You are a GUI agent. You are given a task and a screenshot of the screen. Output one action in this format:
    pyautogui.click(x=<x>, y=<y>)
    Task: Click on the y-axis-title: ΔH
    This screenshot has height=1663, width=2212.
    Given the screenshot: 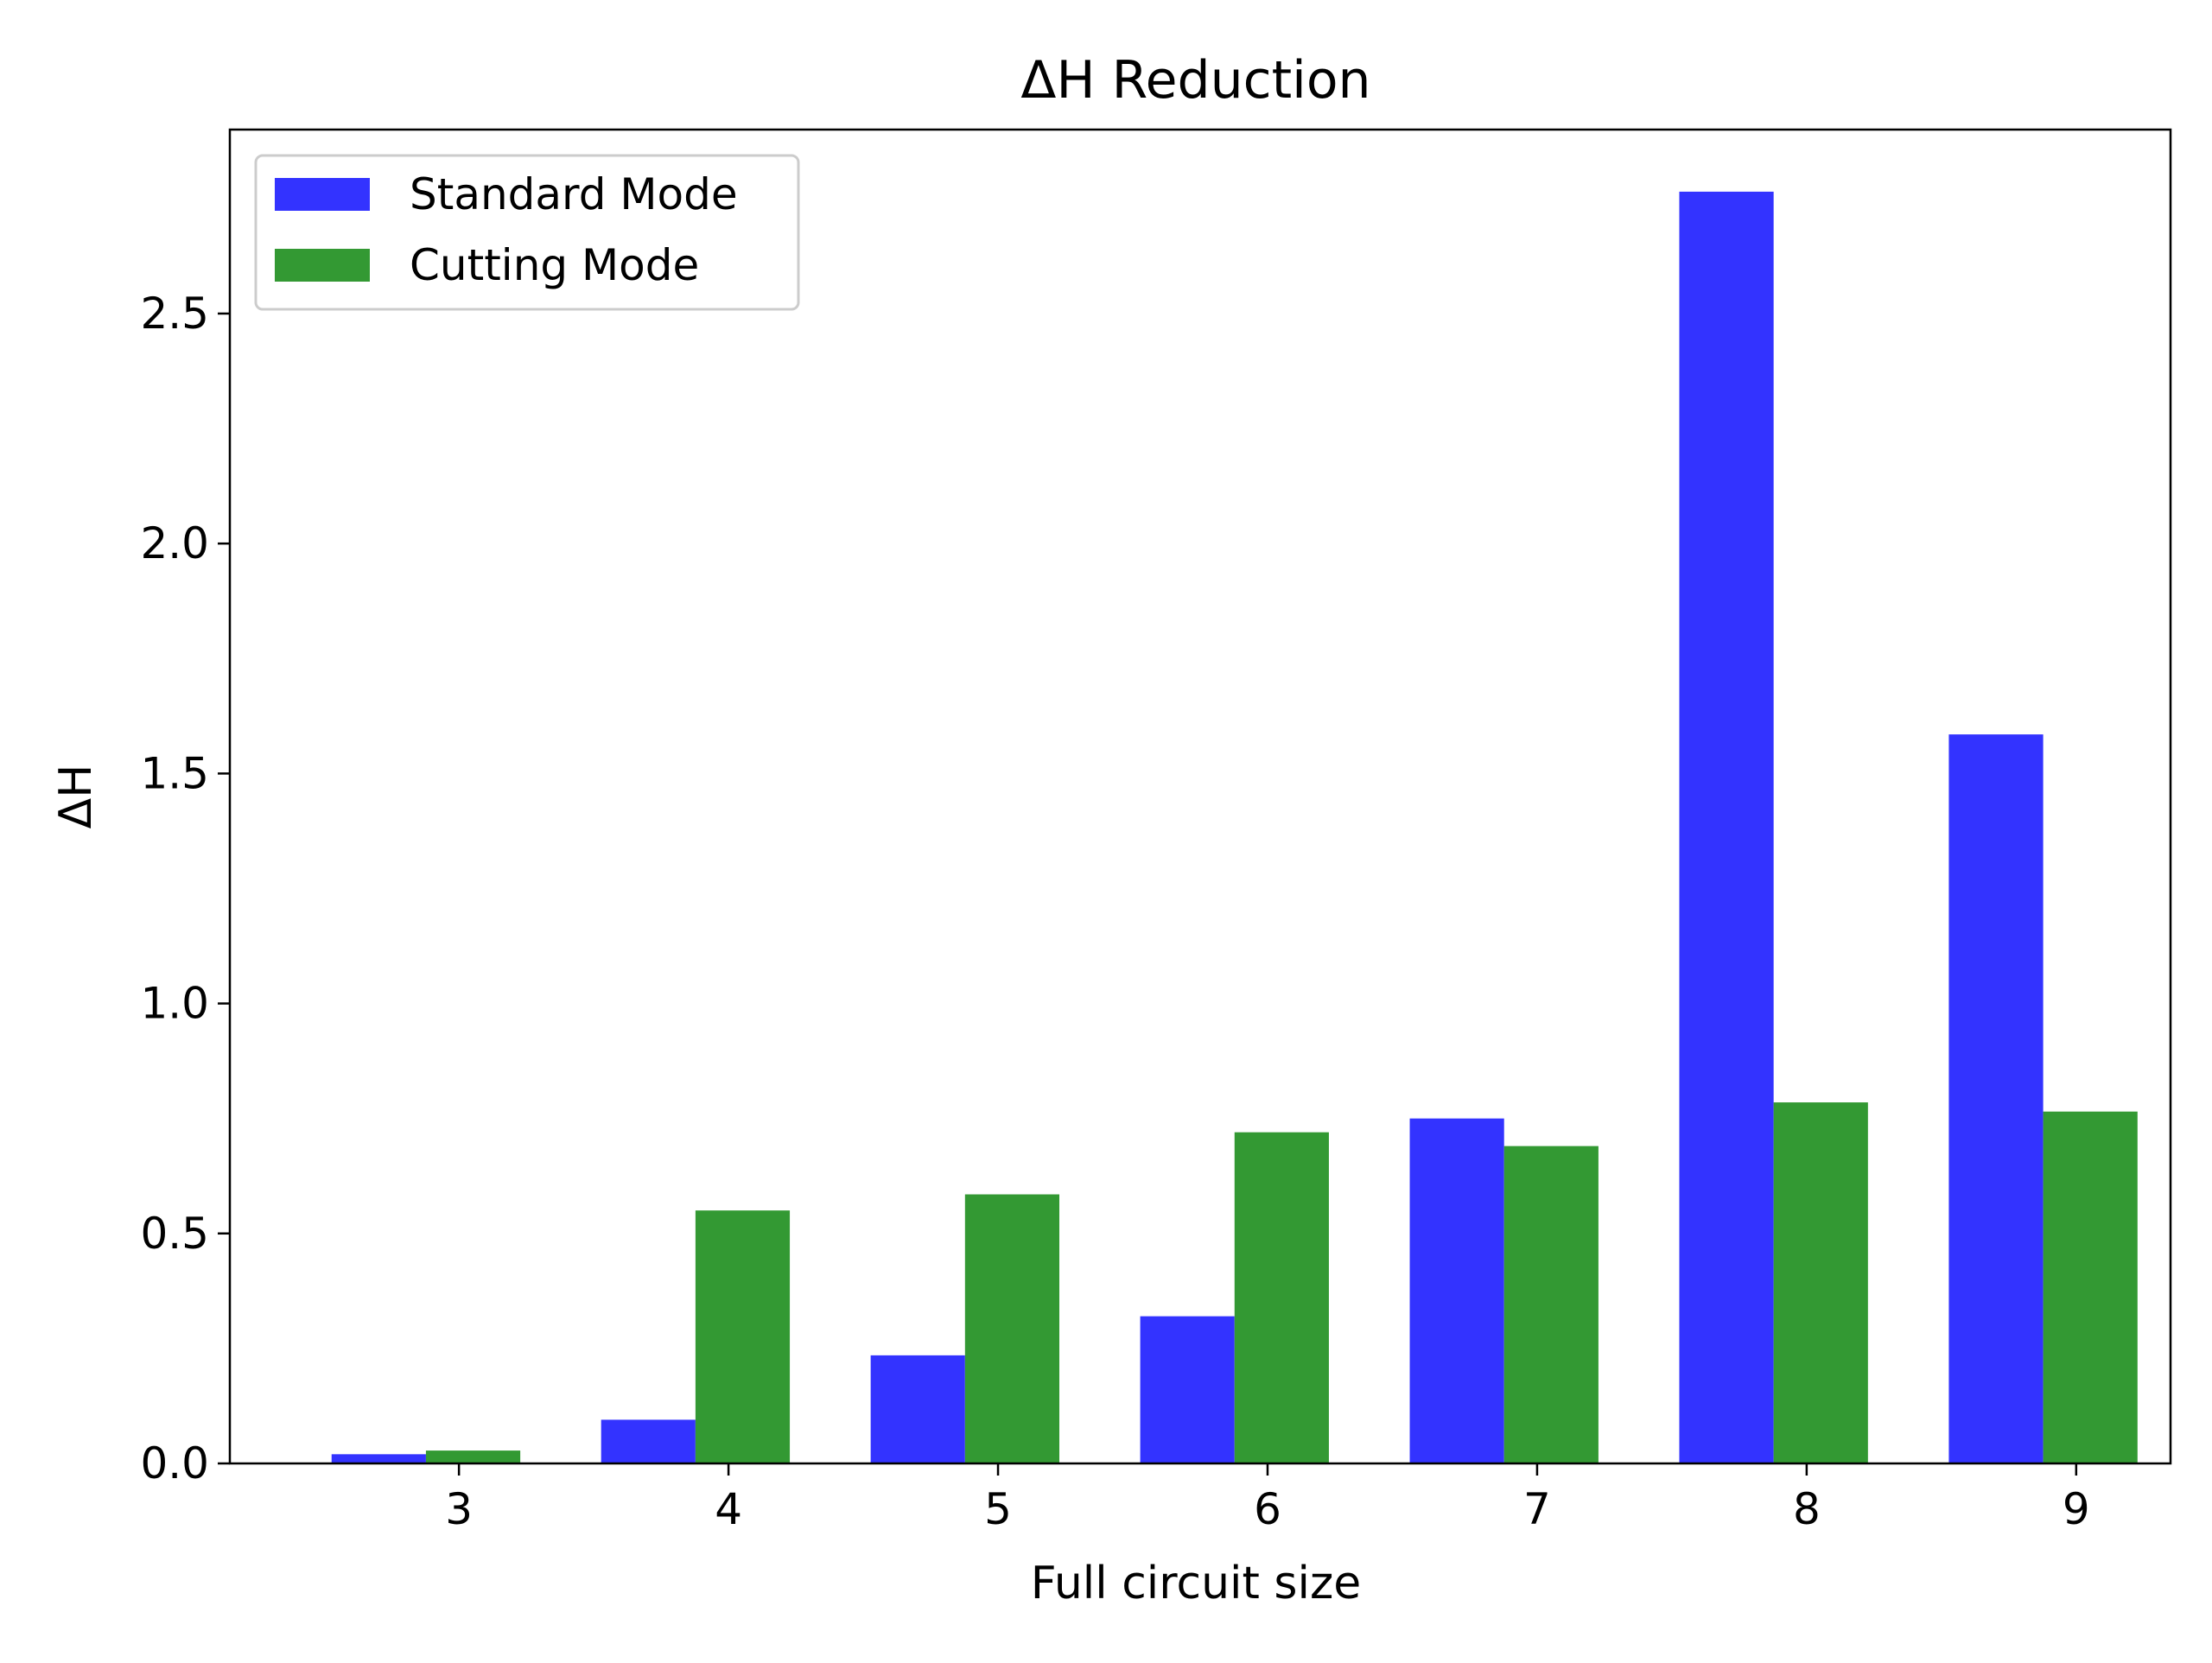 What is the action you would take?
    pyautogui.click(x=76, y=797)
    